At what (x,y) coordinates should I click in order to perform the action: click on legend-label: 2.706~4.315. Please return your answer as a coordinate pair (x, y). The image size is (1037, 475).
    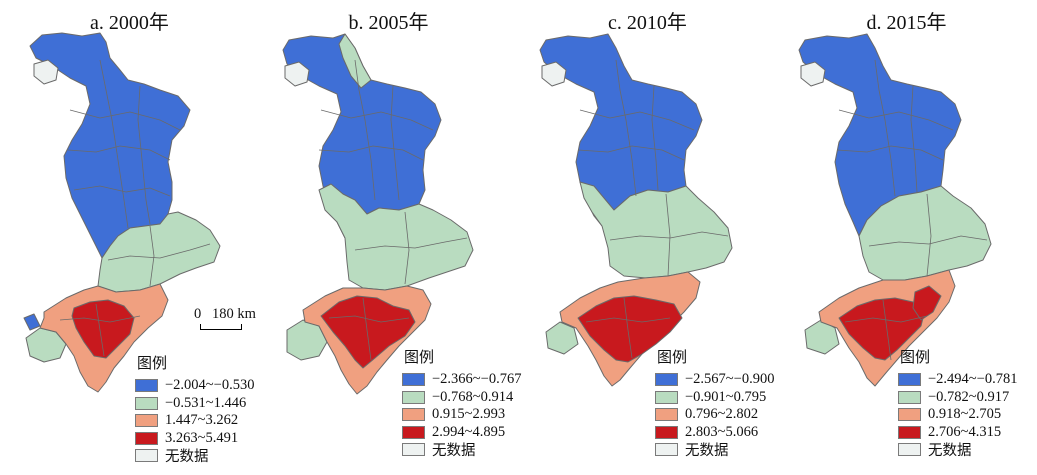
    Looking at the image, I should click on (965, 431).